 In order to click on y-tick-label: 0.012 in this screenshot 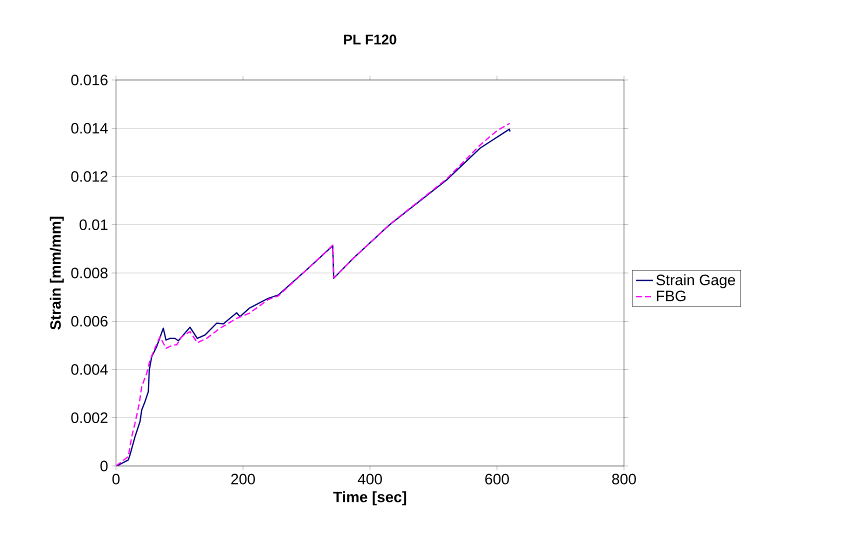, I will do `click(89, 176)`.